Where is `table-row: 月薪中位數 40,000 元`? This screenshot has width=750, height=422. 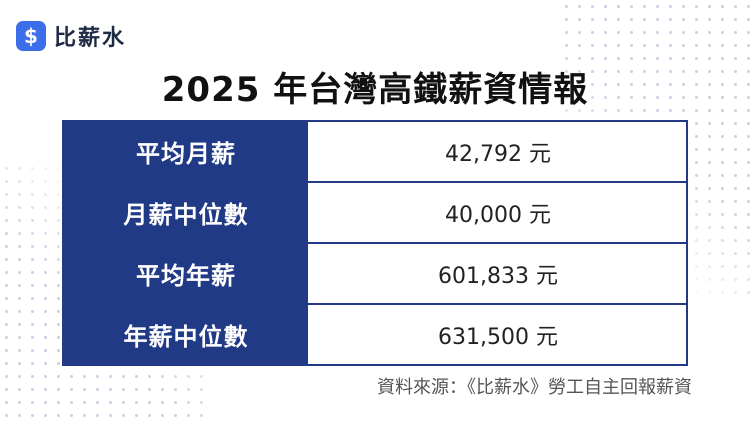 table-row: 月薪中位數 40,000 元 is located at coordinates (375, 213).